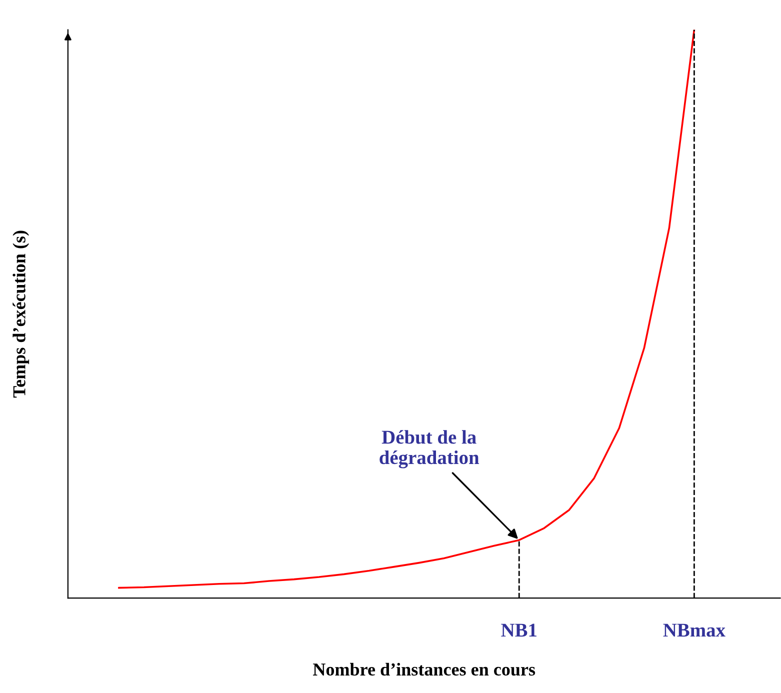 Image resolution: width=781 pixels, height=693 pixels. Describe the element at coordinates (430, 449) in the screenshot. I see `annotation: Début de la dégradation` at that location.